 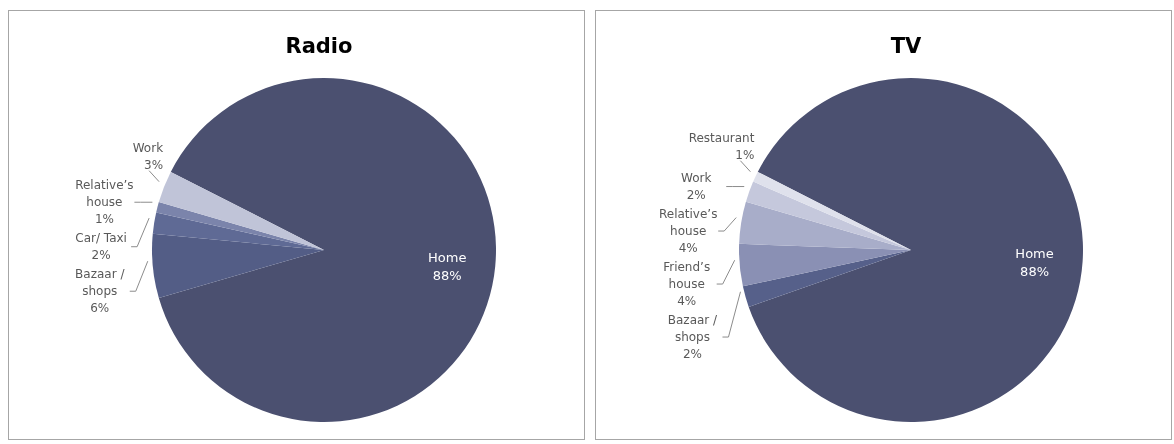 What do you see at coordinates (906, 46) in the screenshot?
I see `chart-title: TV` at bounding box center [906, 46].